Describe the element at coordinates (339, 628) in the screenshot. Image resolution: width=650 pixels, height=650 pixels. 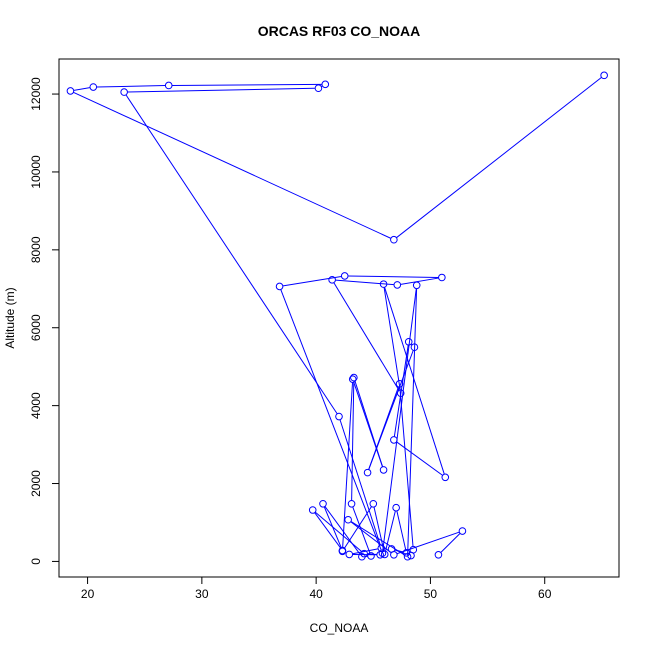
I see `x-axis-label: CO_NOAA` at that location.